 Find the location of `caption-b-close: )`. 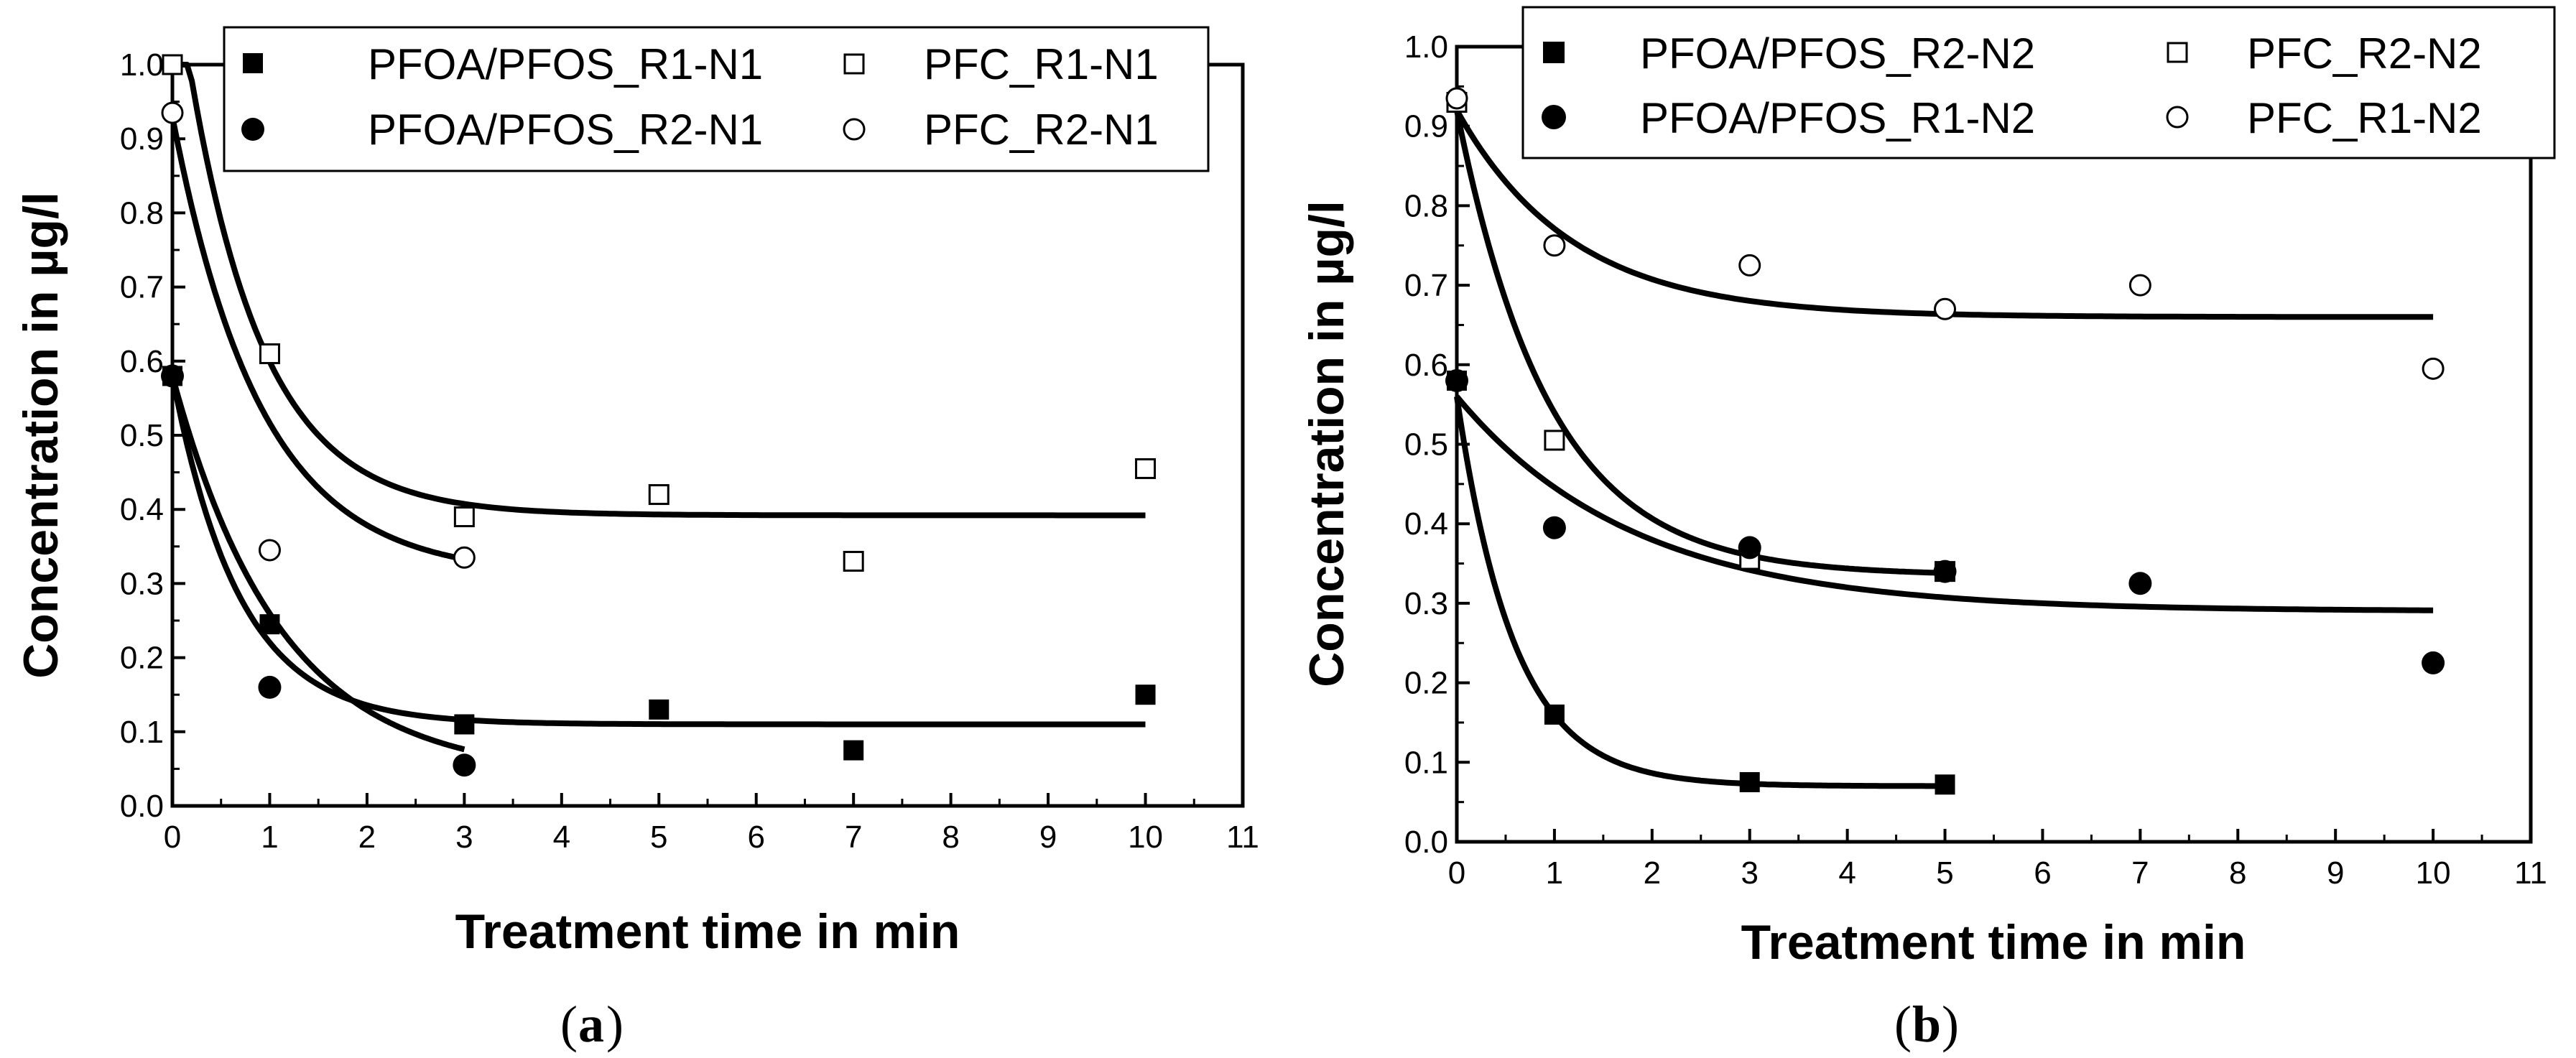

caption-b-close: ) is located at coordinates (1950, 1024).